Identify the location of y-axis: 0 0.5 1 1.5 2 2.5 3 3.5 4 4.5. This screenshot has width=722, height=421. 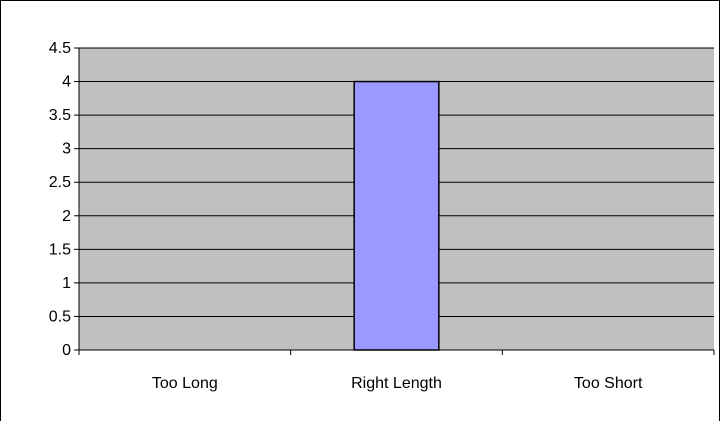
(64, 199).